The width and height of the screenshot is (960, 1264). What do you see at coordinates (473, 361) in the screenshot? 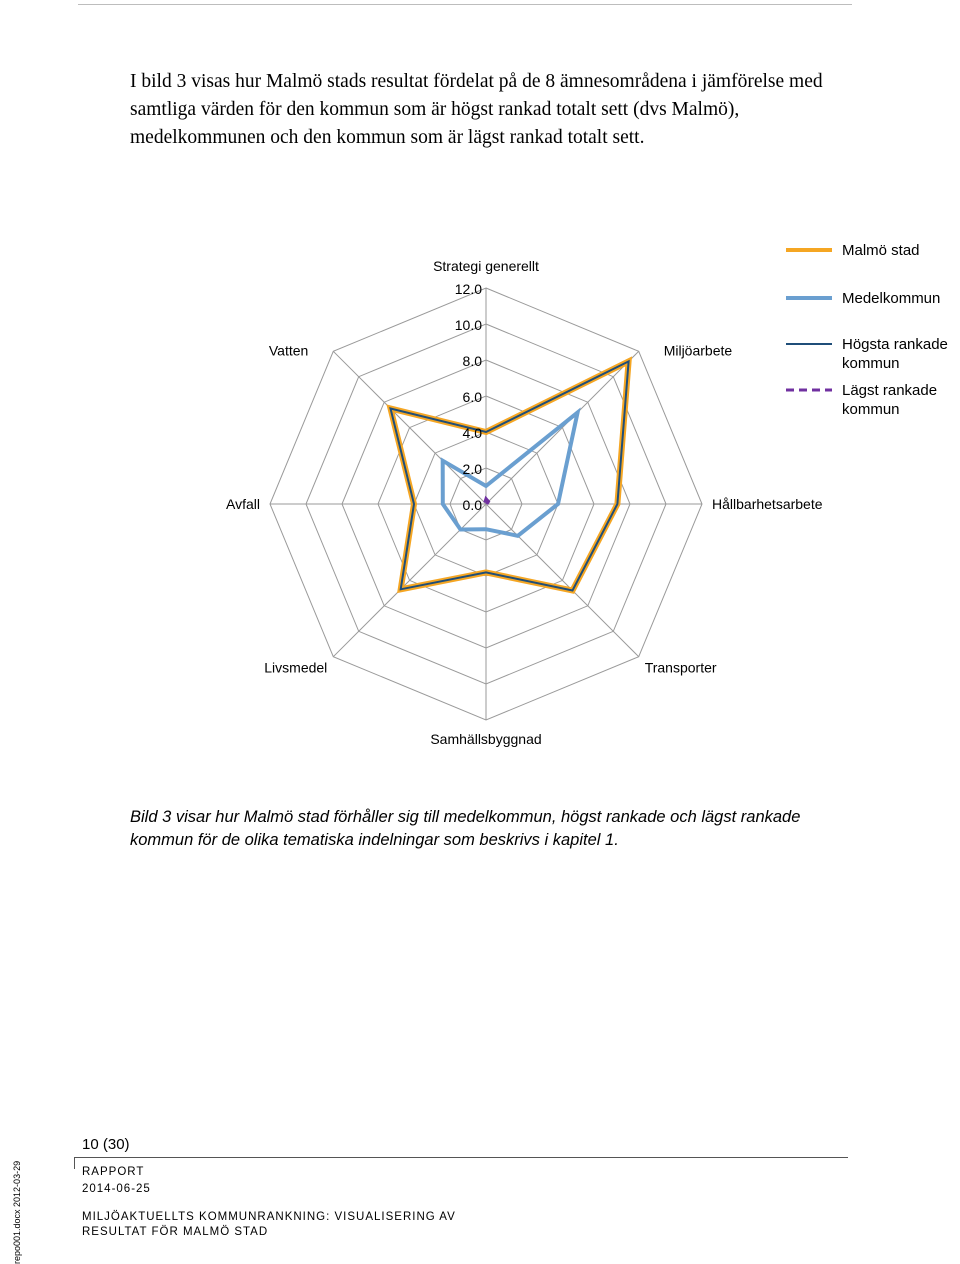
I see `tick-label: 8.0` at bounding box center [473, 361].